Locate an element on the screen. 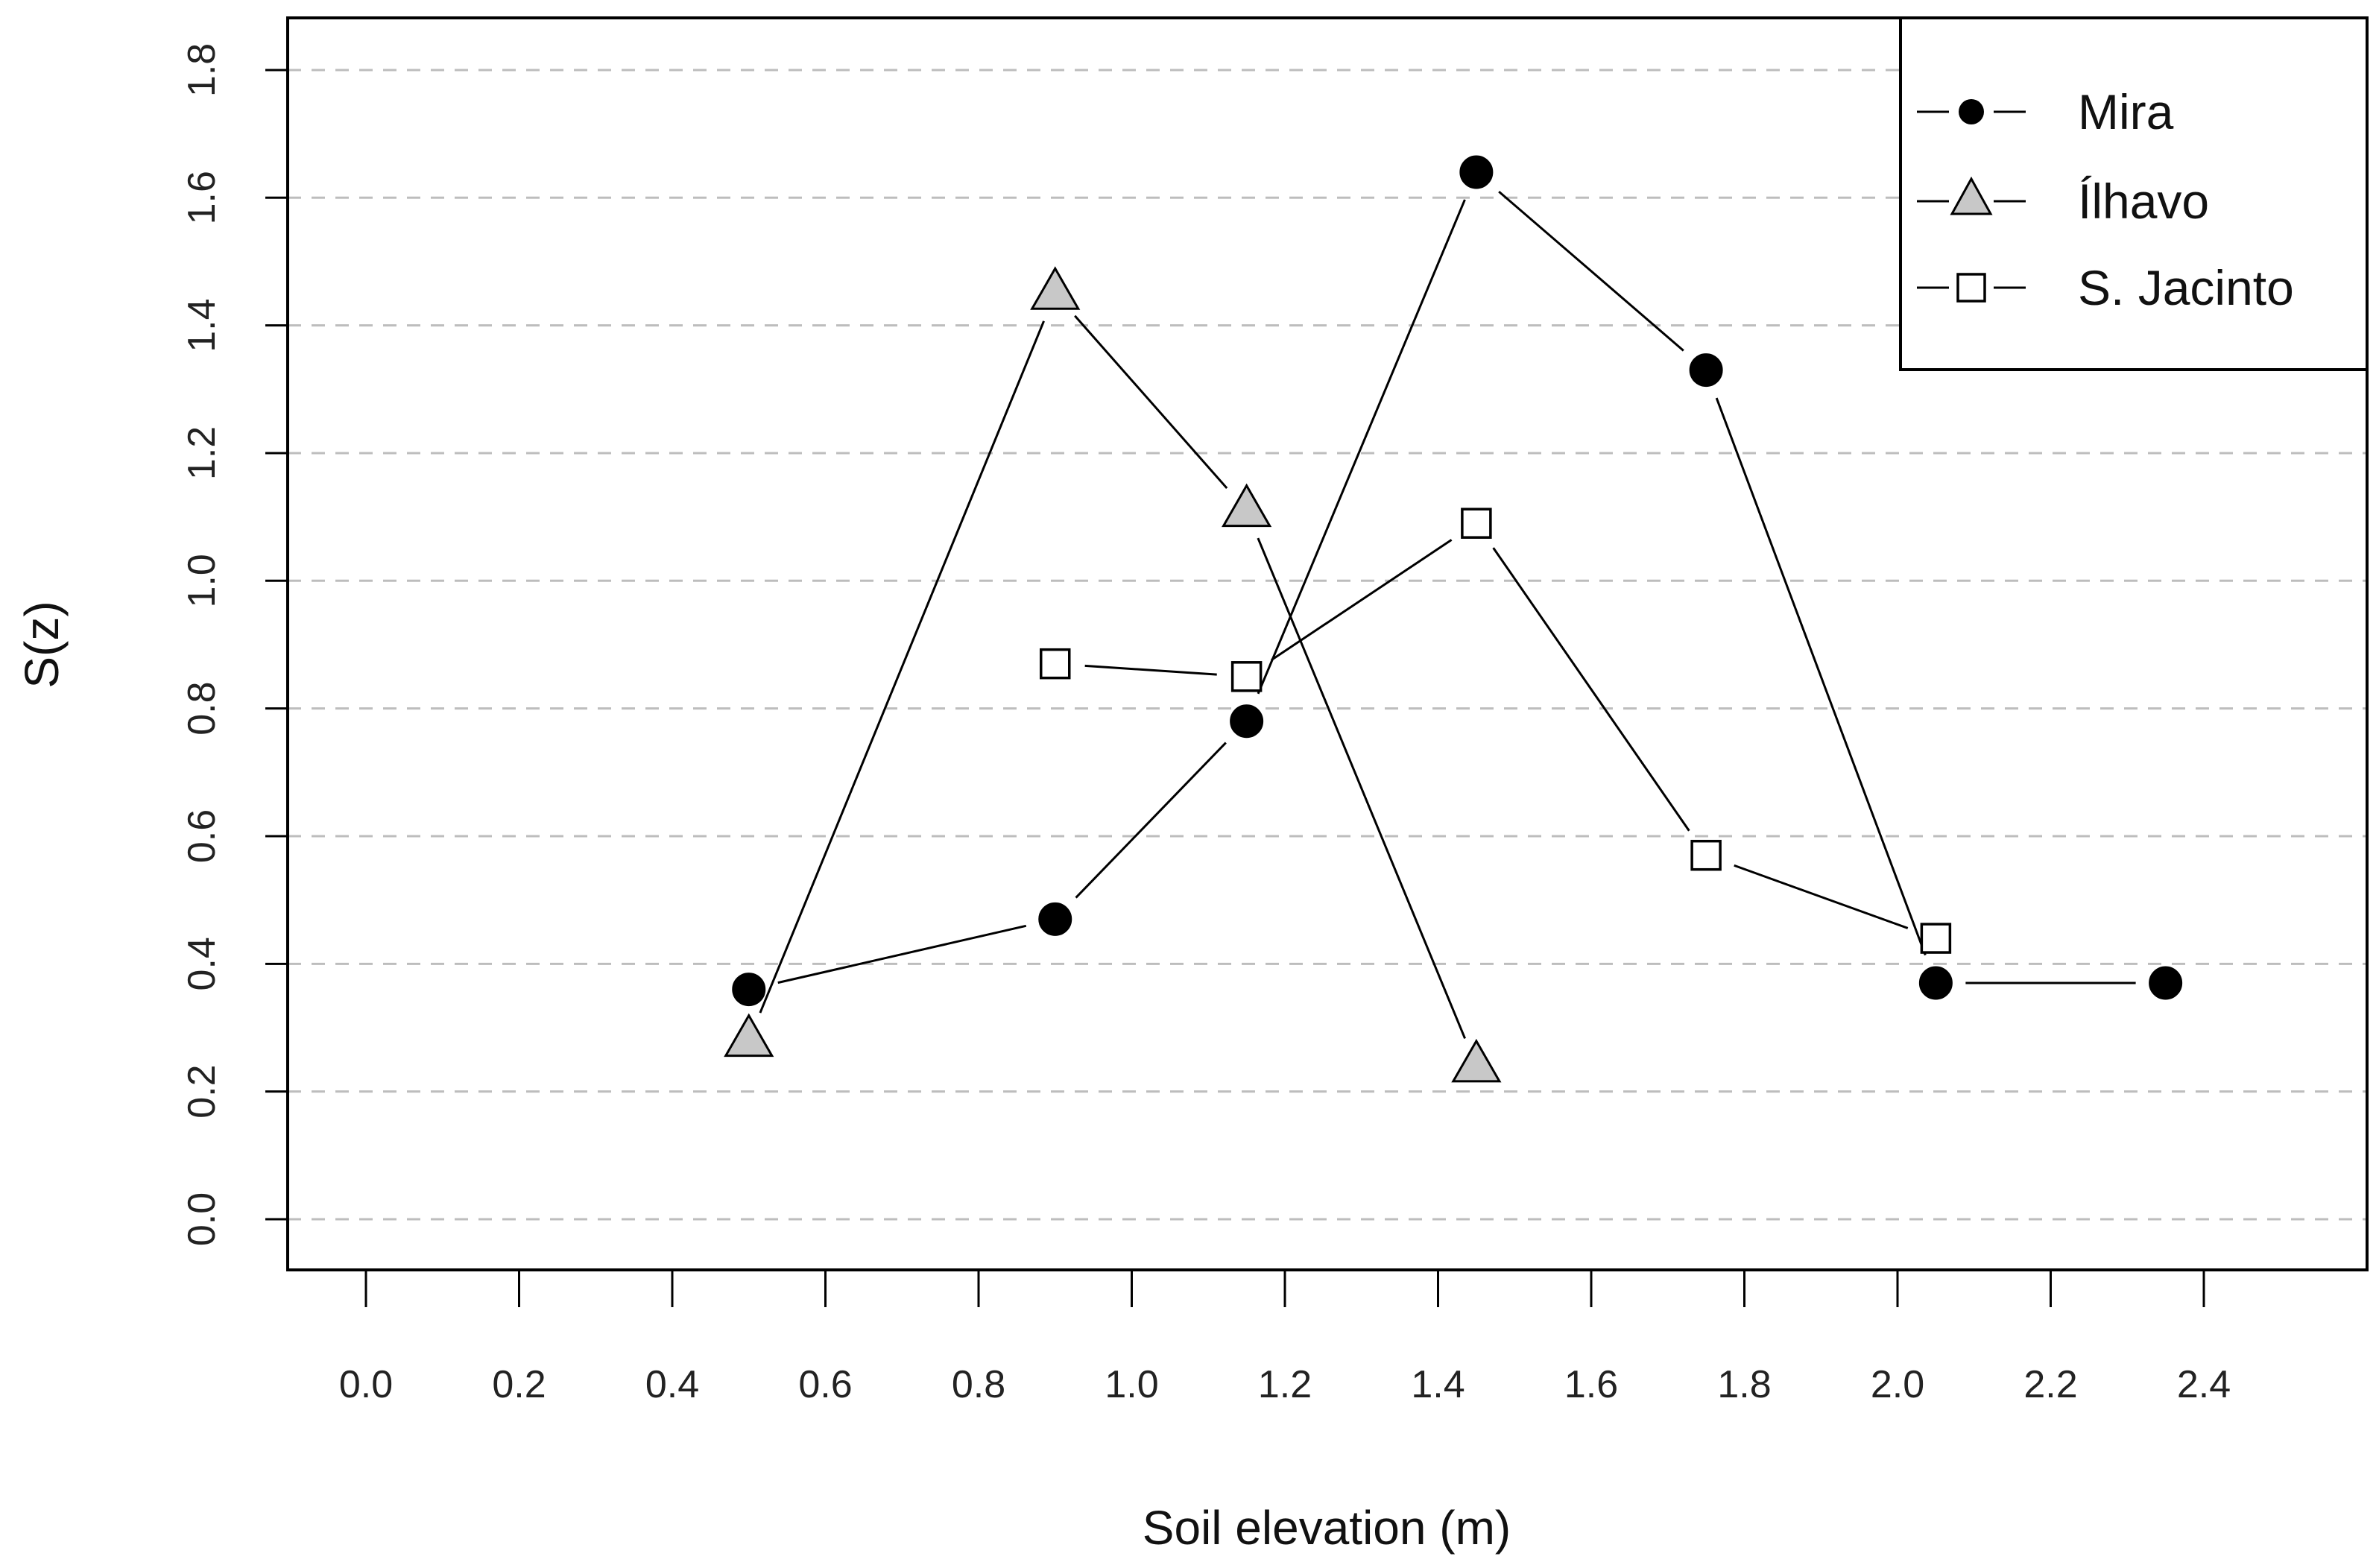 This screenshot has width=2376, height=1568. legend-entry: Ílhavo is located at coordinates (2063, 201).